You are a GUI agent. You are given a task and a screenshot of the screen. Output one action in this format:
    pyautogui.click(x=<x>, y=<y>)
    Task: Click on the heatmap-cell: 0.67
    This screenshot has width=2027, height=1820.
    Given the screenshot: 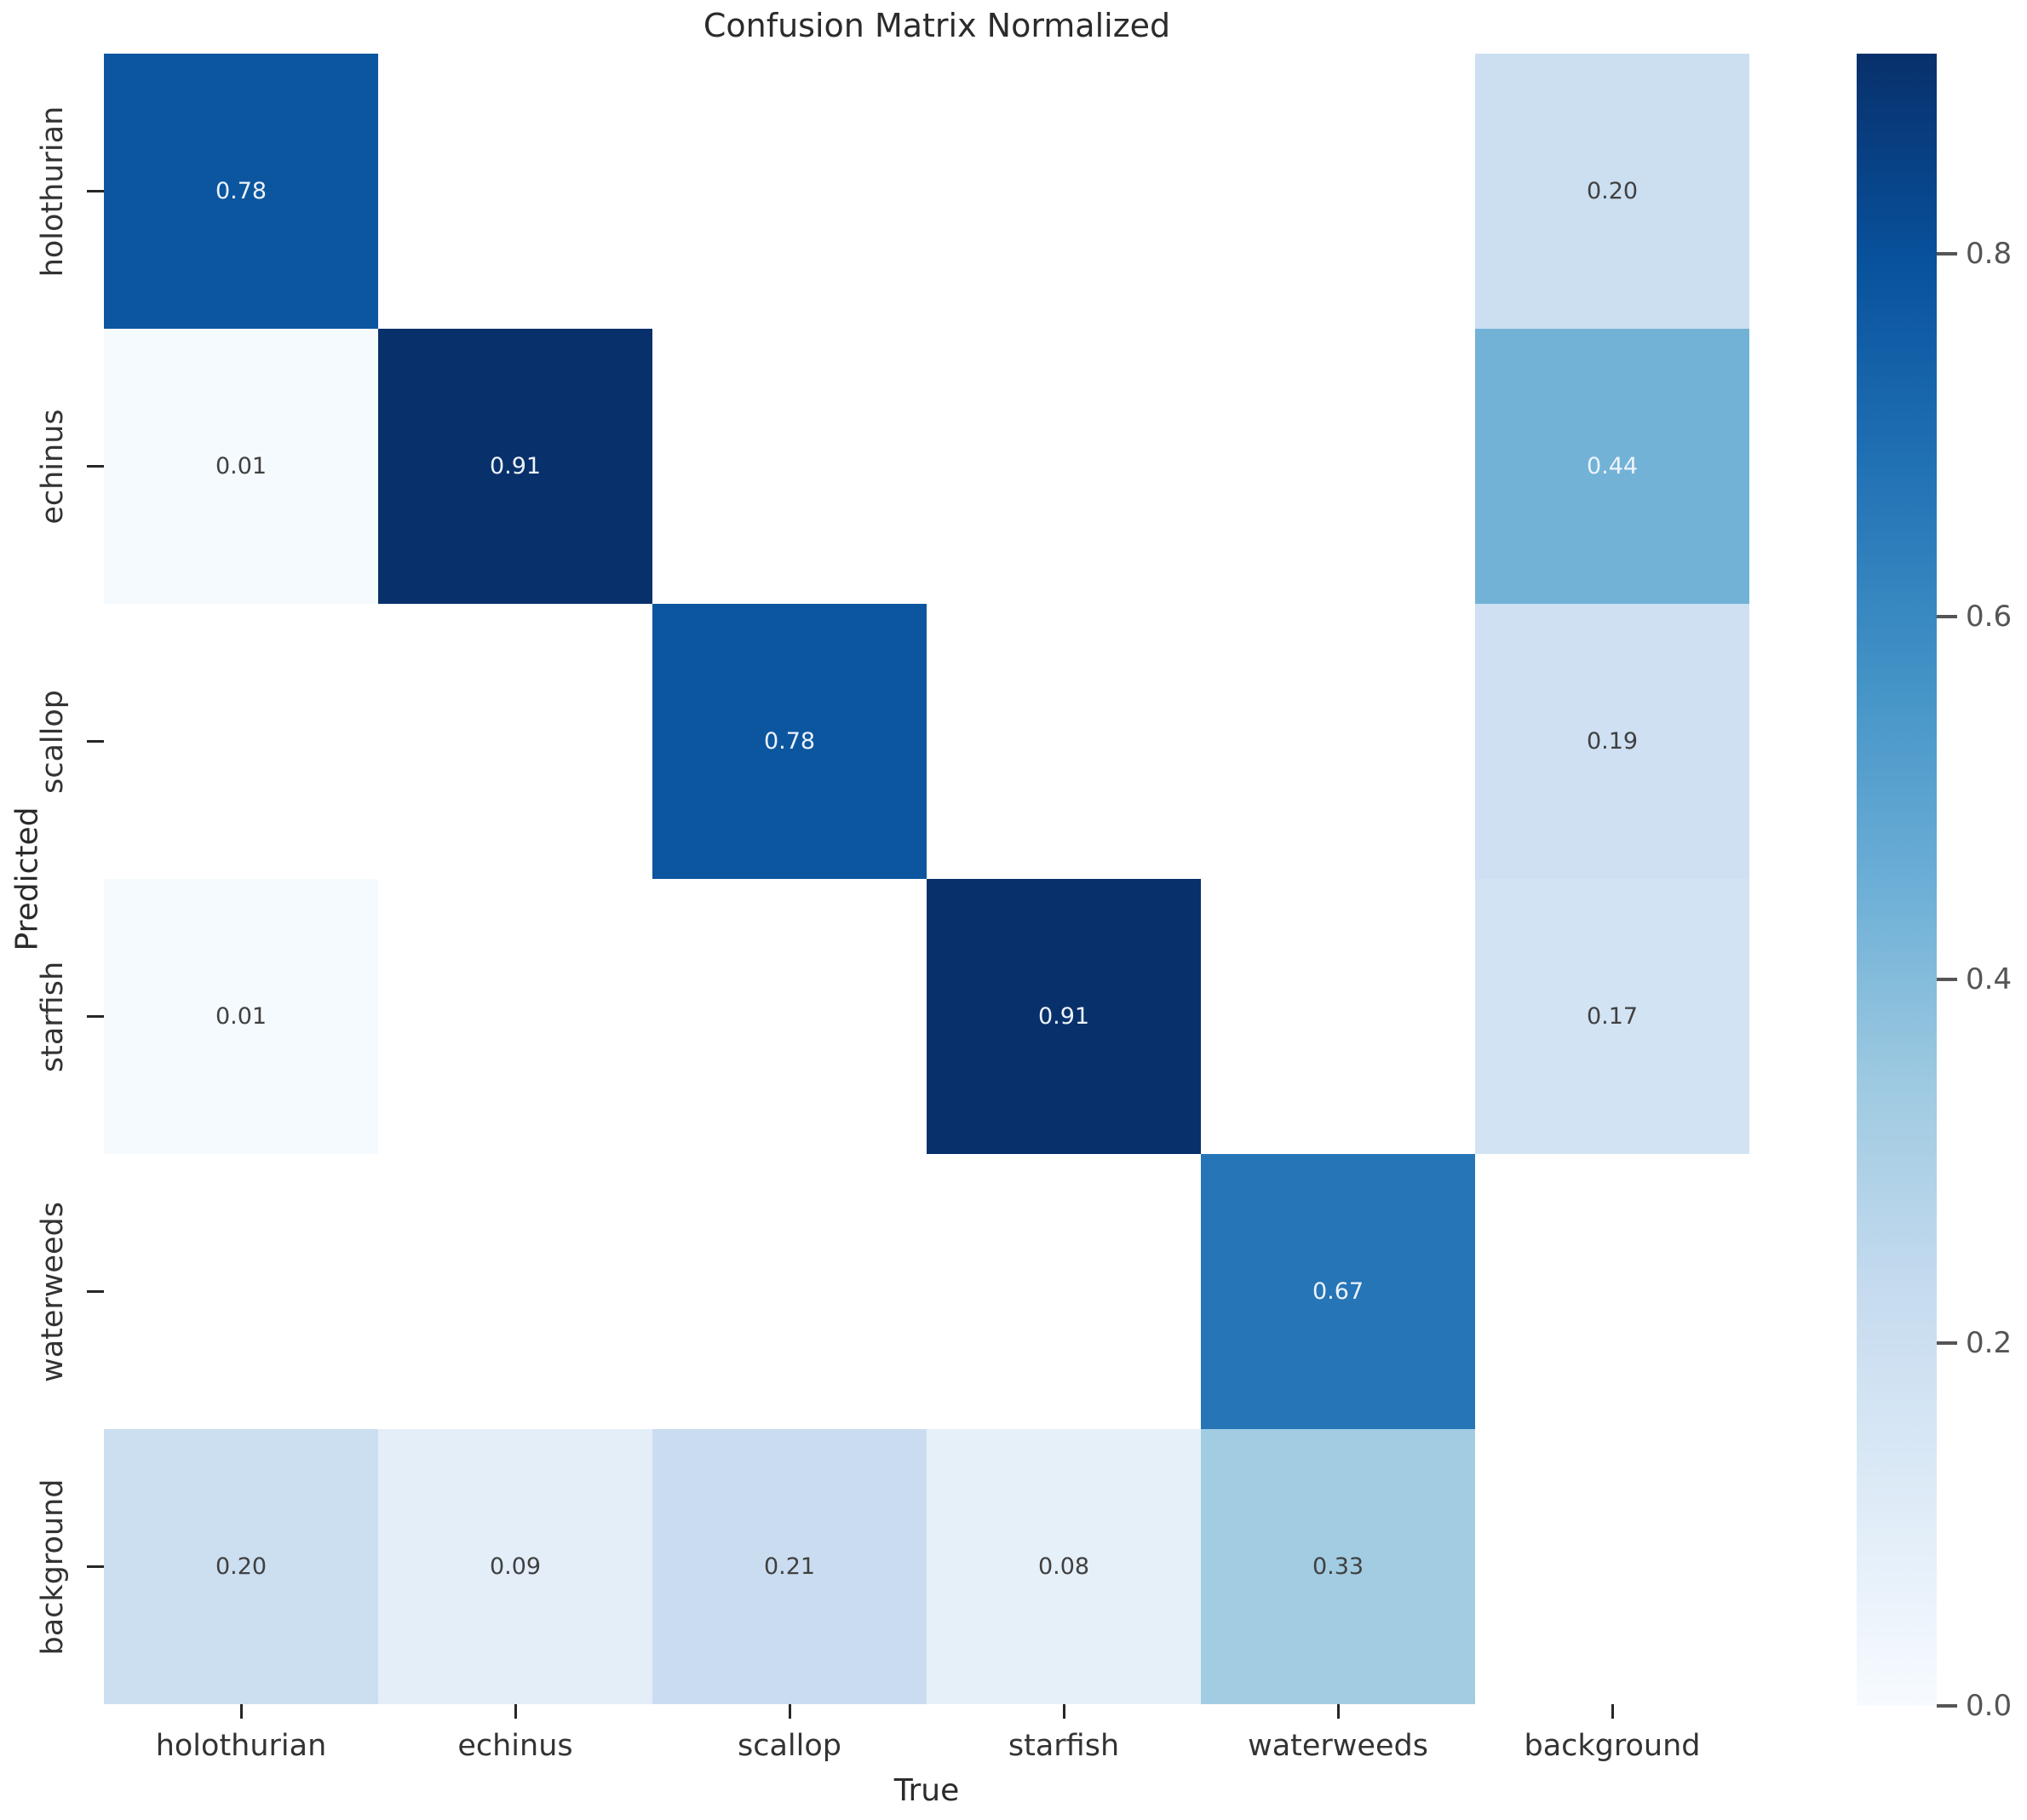 What is the action you would take?
    pyautogui.click(x=1338, y=1291)
    